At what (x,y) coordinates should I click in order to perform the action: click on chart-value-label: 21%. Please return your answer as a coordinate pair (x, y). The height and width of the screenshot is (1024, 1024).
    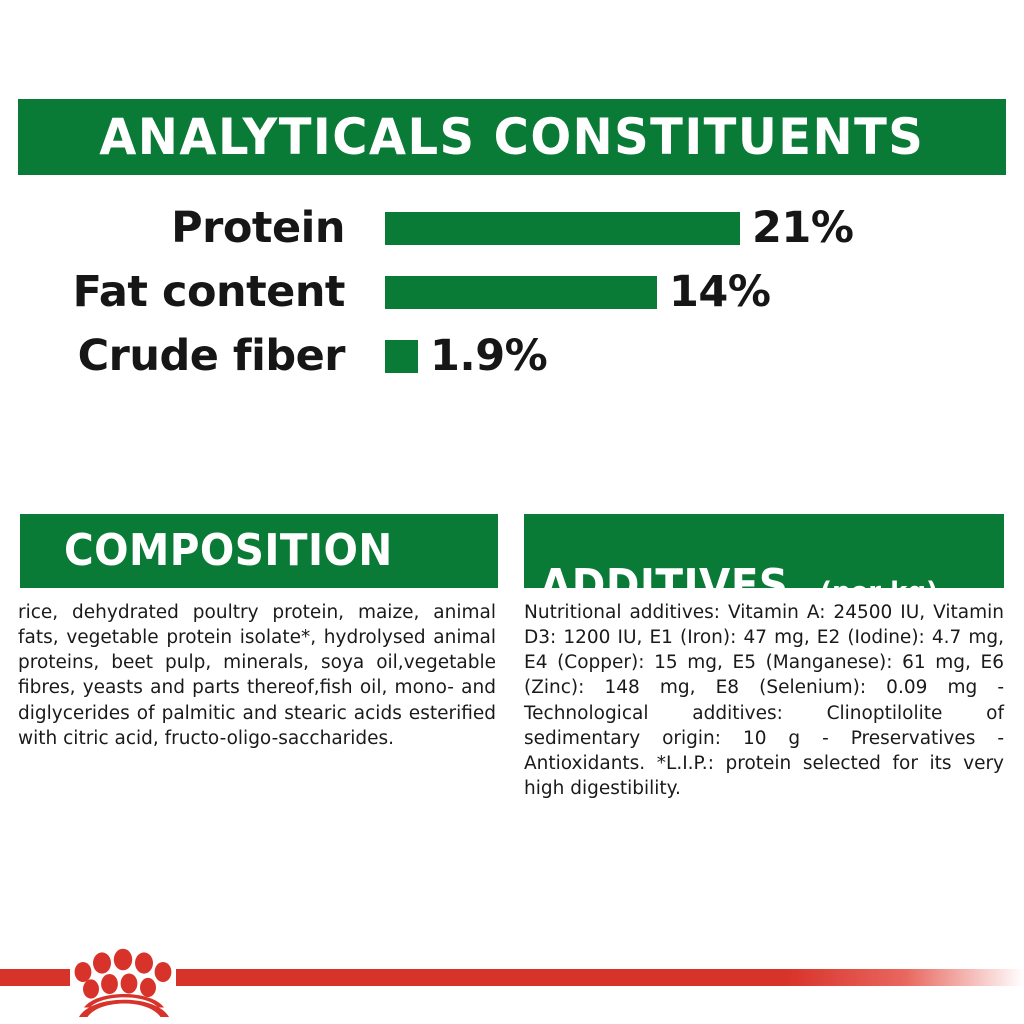
    Looking at the image, I should click on (803, 227).